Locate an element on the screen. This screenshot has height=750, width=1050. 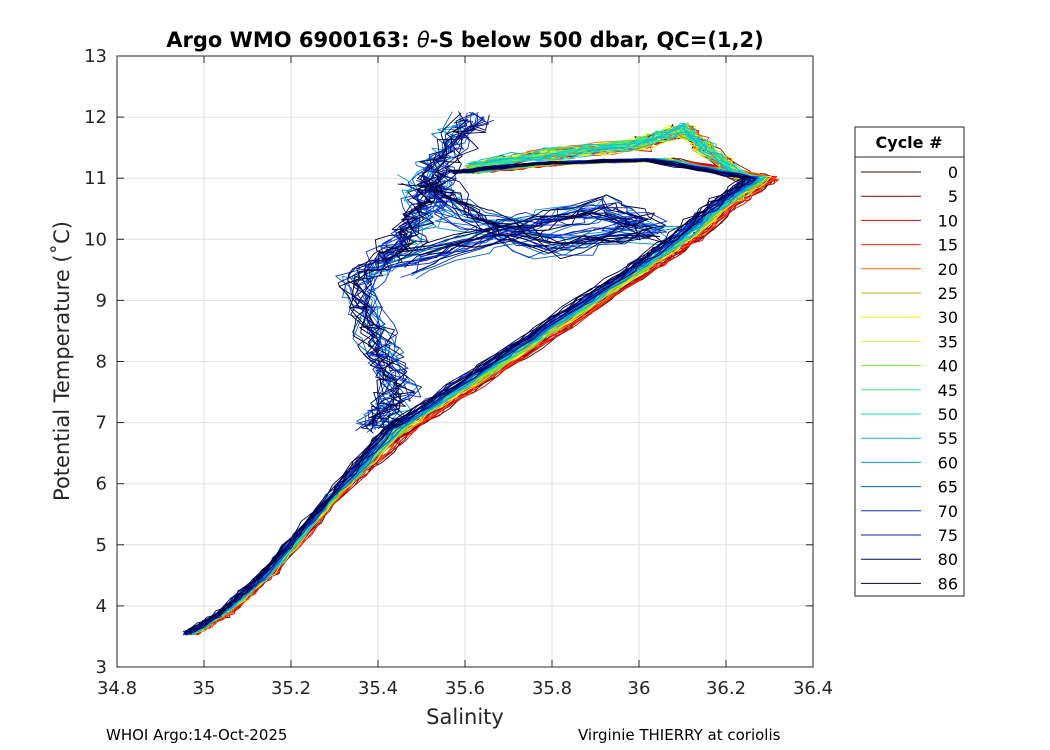
y-tick-label: 12 is located at coordinates (95, 117).